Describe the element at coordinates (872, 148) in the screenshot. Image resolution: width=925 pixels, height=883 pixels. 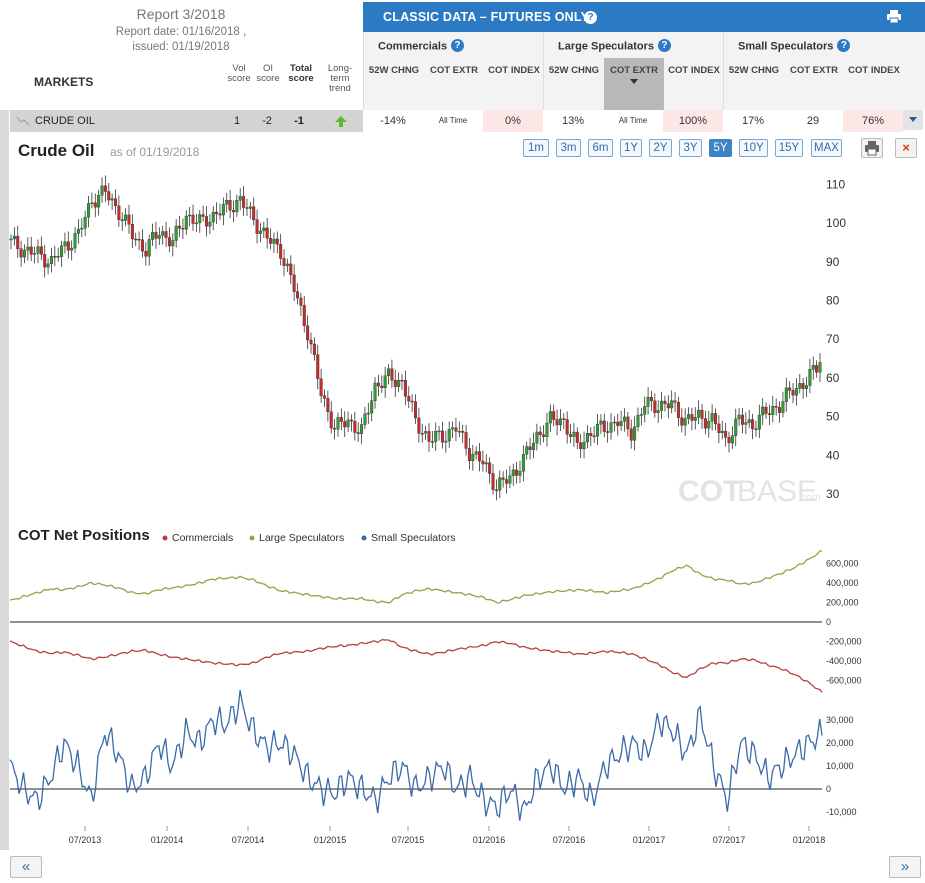
I see `print-button` at that location.